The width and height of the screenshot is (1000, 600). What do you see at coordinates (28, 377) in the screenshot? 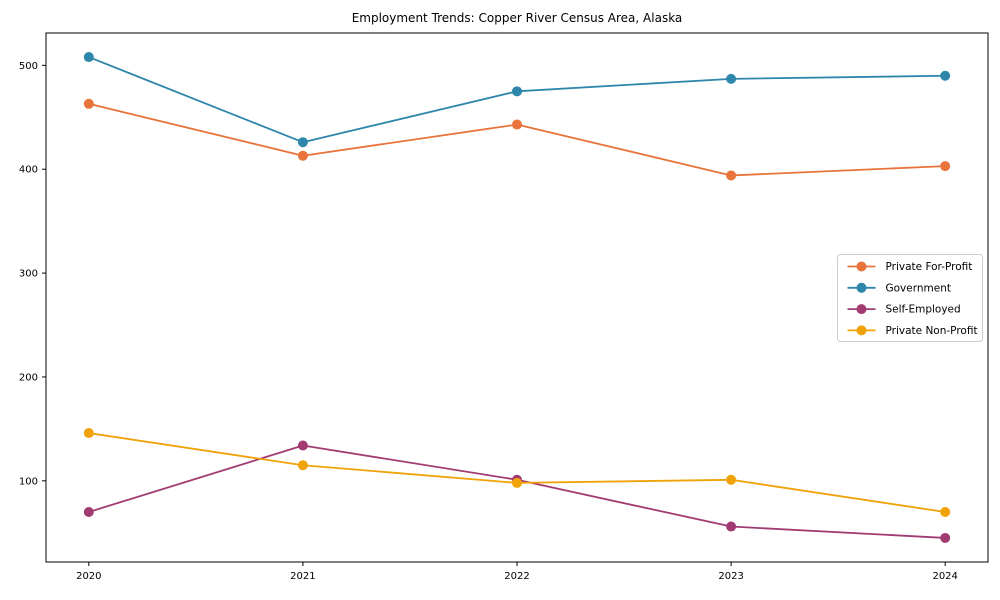
I see `y-tick-label: 200` at bounding box center [28, 377].